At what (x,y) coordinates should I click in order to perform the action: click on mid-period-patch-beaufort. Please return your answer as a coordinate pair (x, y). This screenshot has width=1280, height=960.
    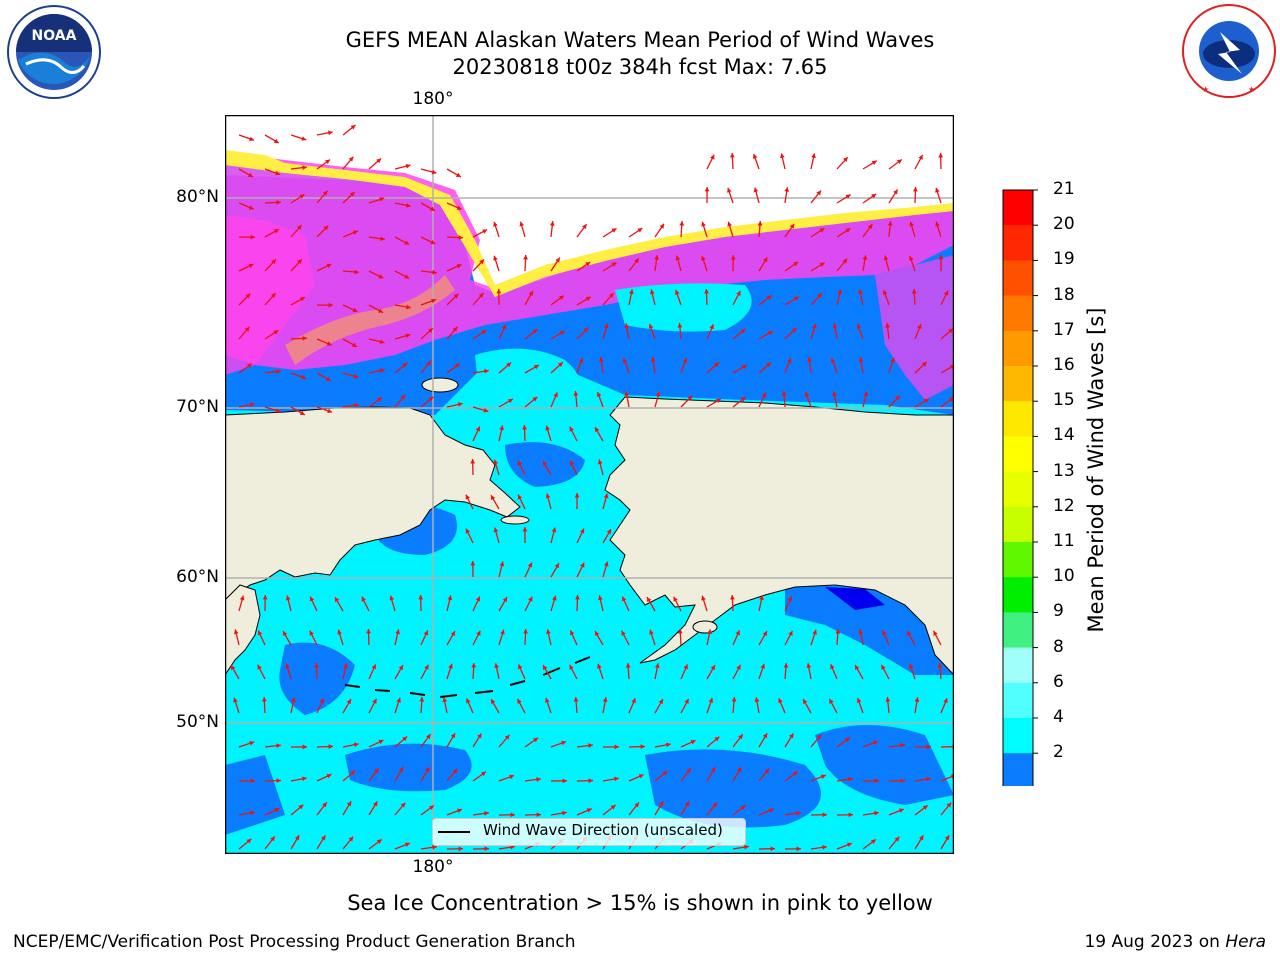
    Looking at the image, I should click on (683, 307).